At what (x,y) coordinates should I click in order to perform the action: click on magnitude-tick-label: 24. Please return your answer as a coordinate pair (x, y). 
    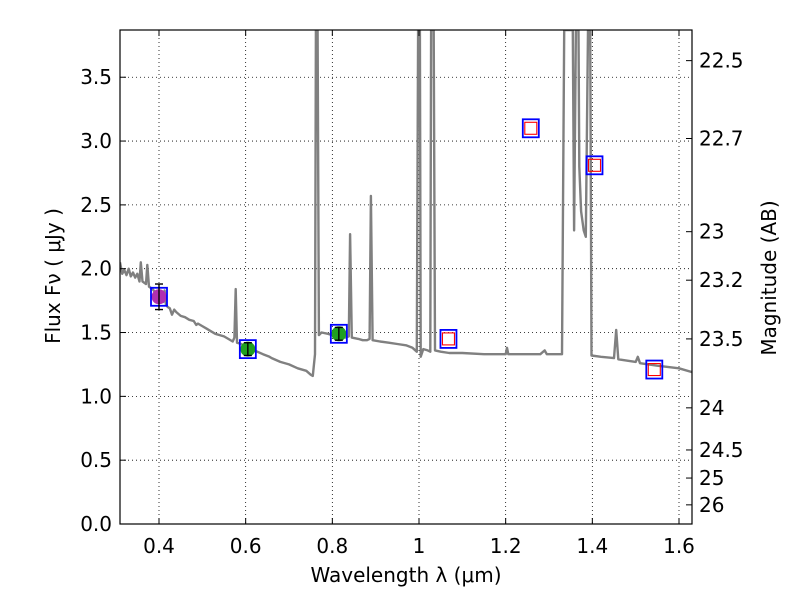
    Looking at the image, I should click on (711, 408).